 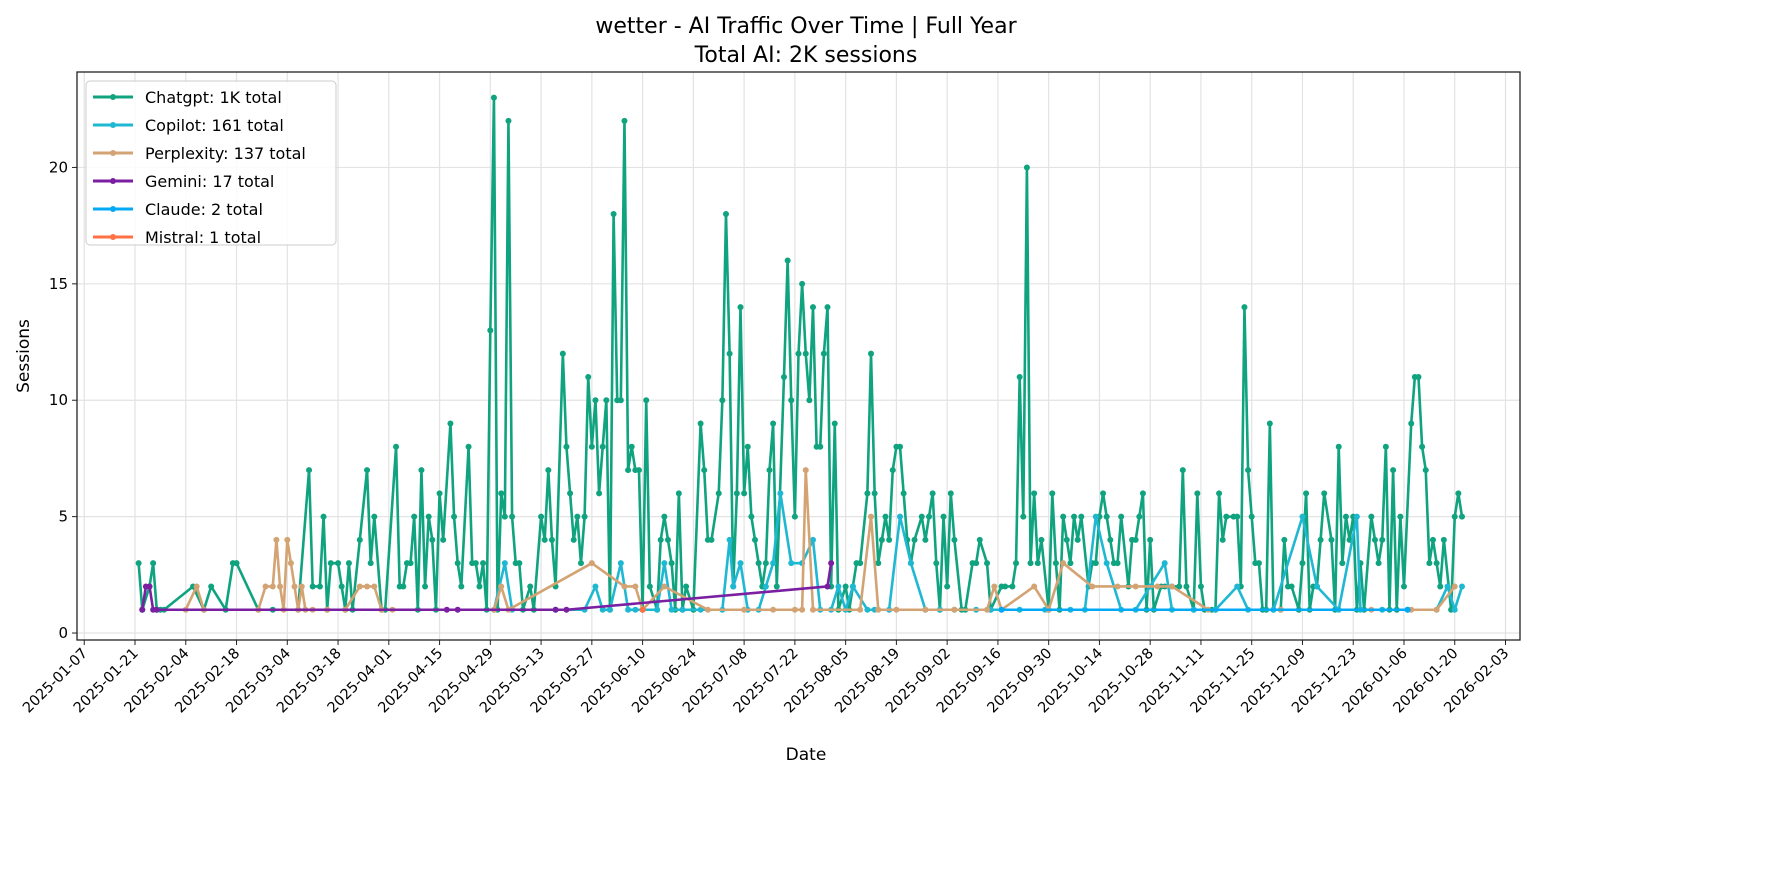 What do you see at coordinates (63, 400) in the screenshot?
I see `y-axis: 0 5 10 15 20` at bounding box center [63, 400].